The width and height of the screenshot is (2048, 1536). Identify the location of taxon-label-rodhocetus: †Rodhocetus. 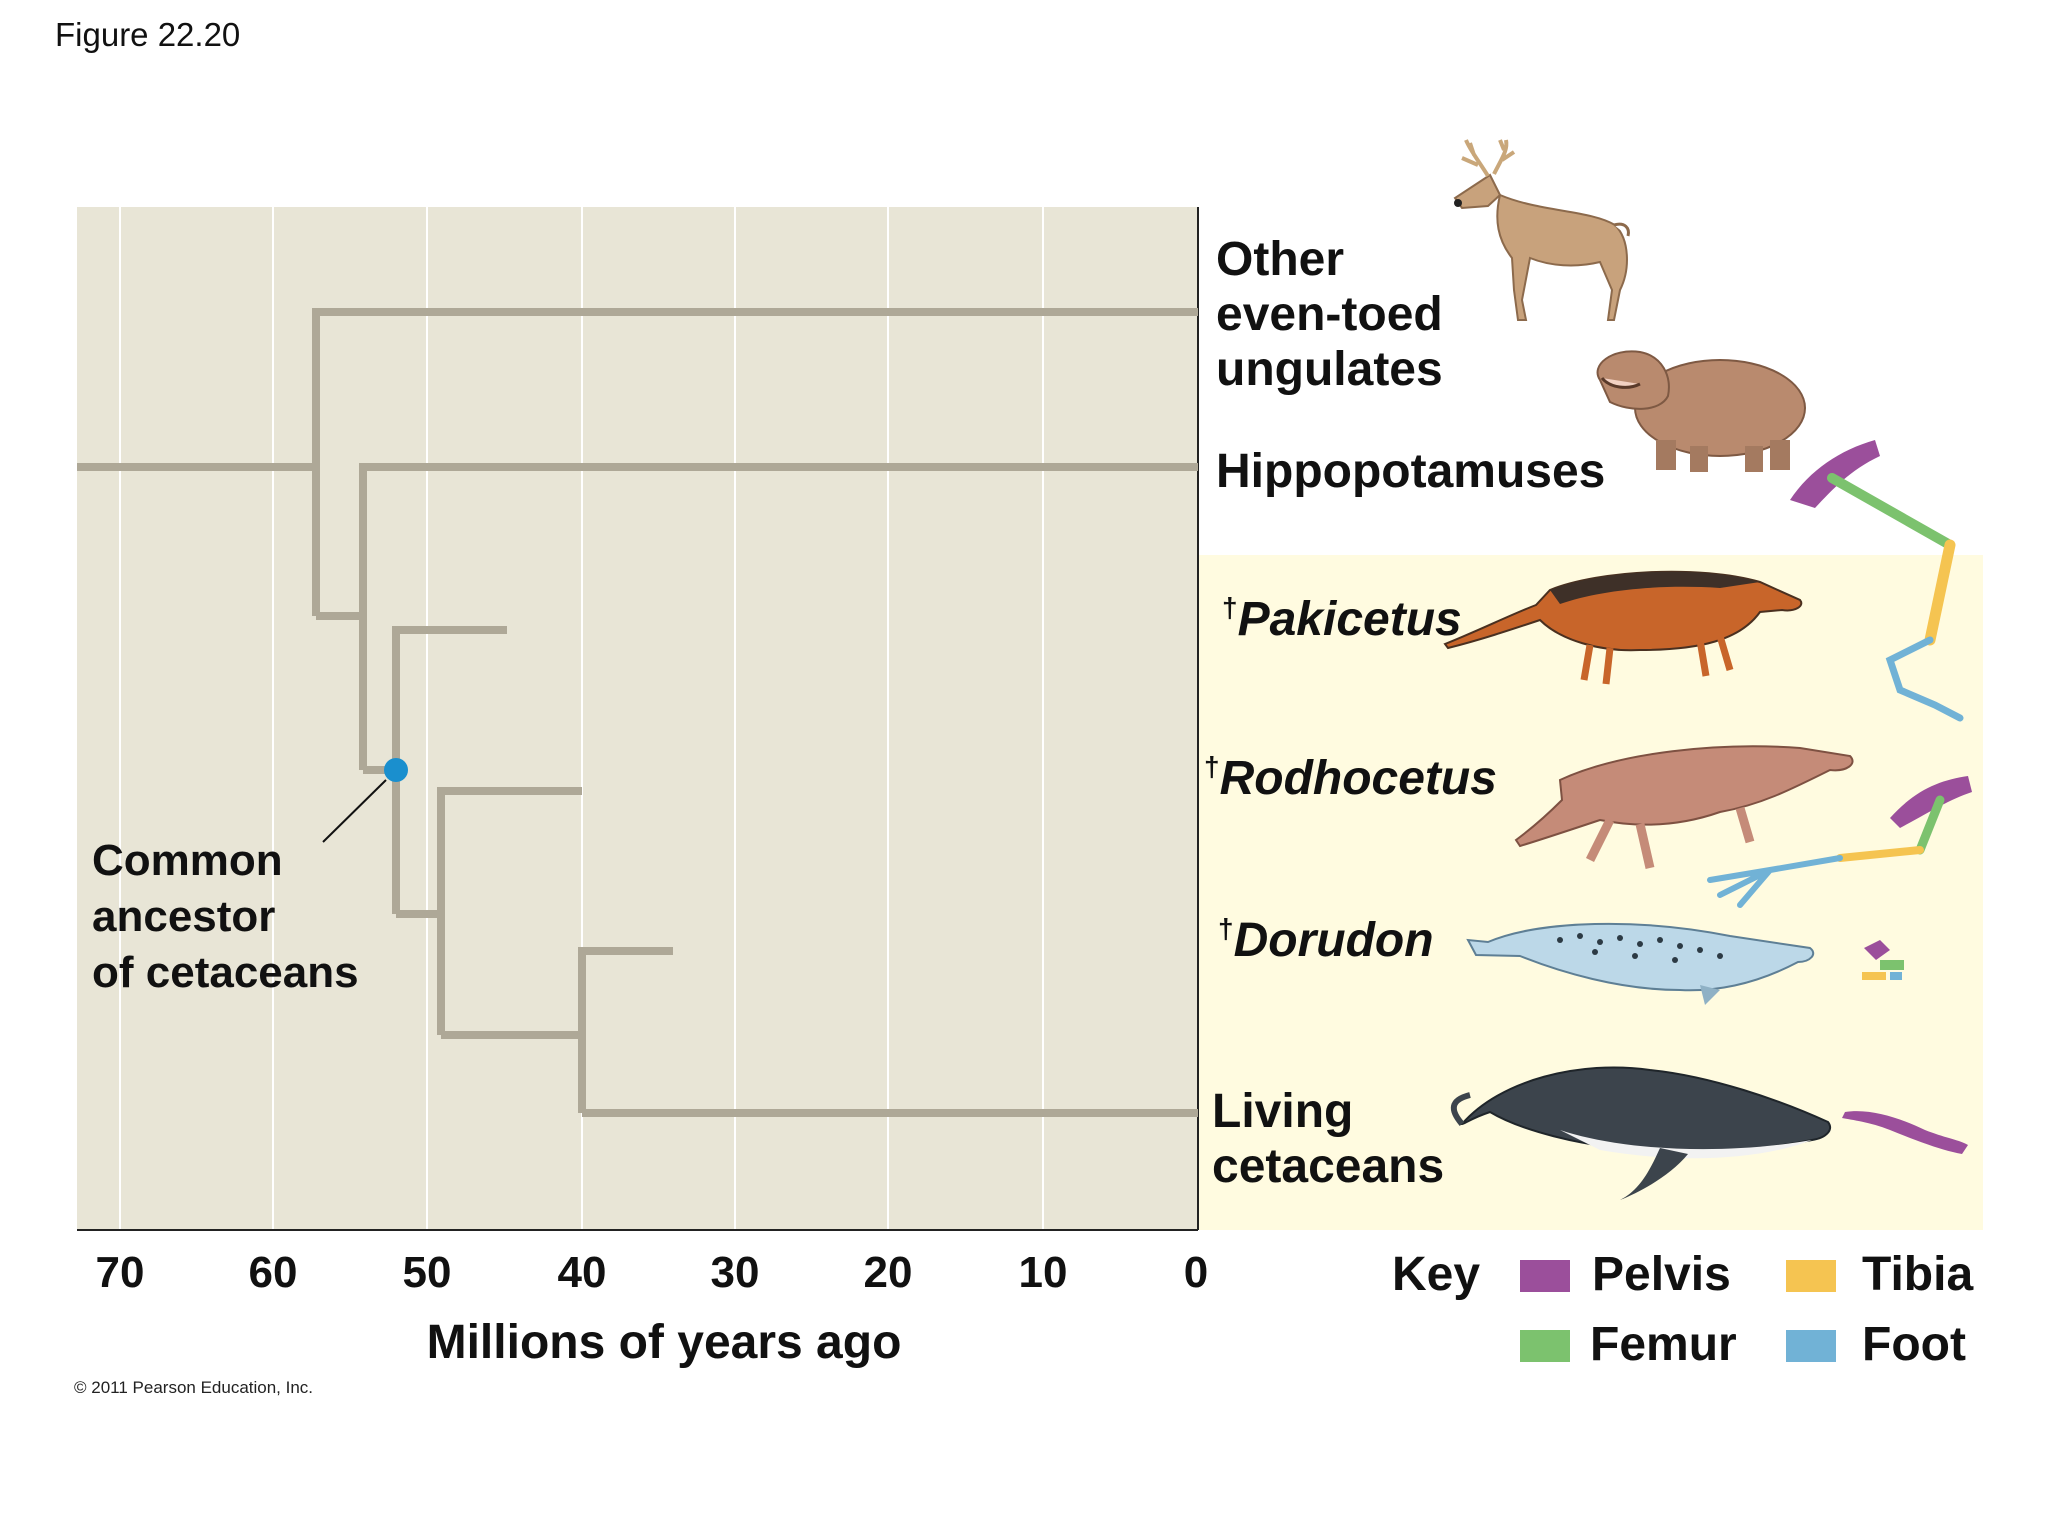
(1350, 778).